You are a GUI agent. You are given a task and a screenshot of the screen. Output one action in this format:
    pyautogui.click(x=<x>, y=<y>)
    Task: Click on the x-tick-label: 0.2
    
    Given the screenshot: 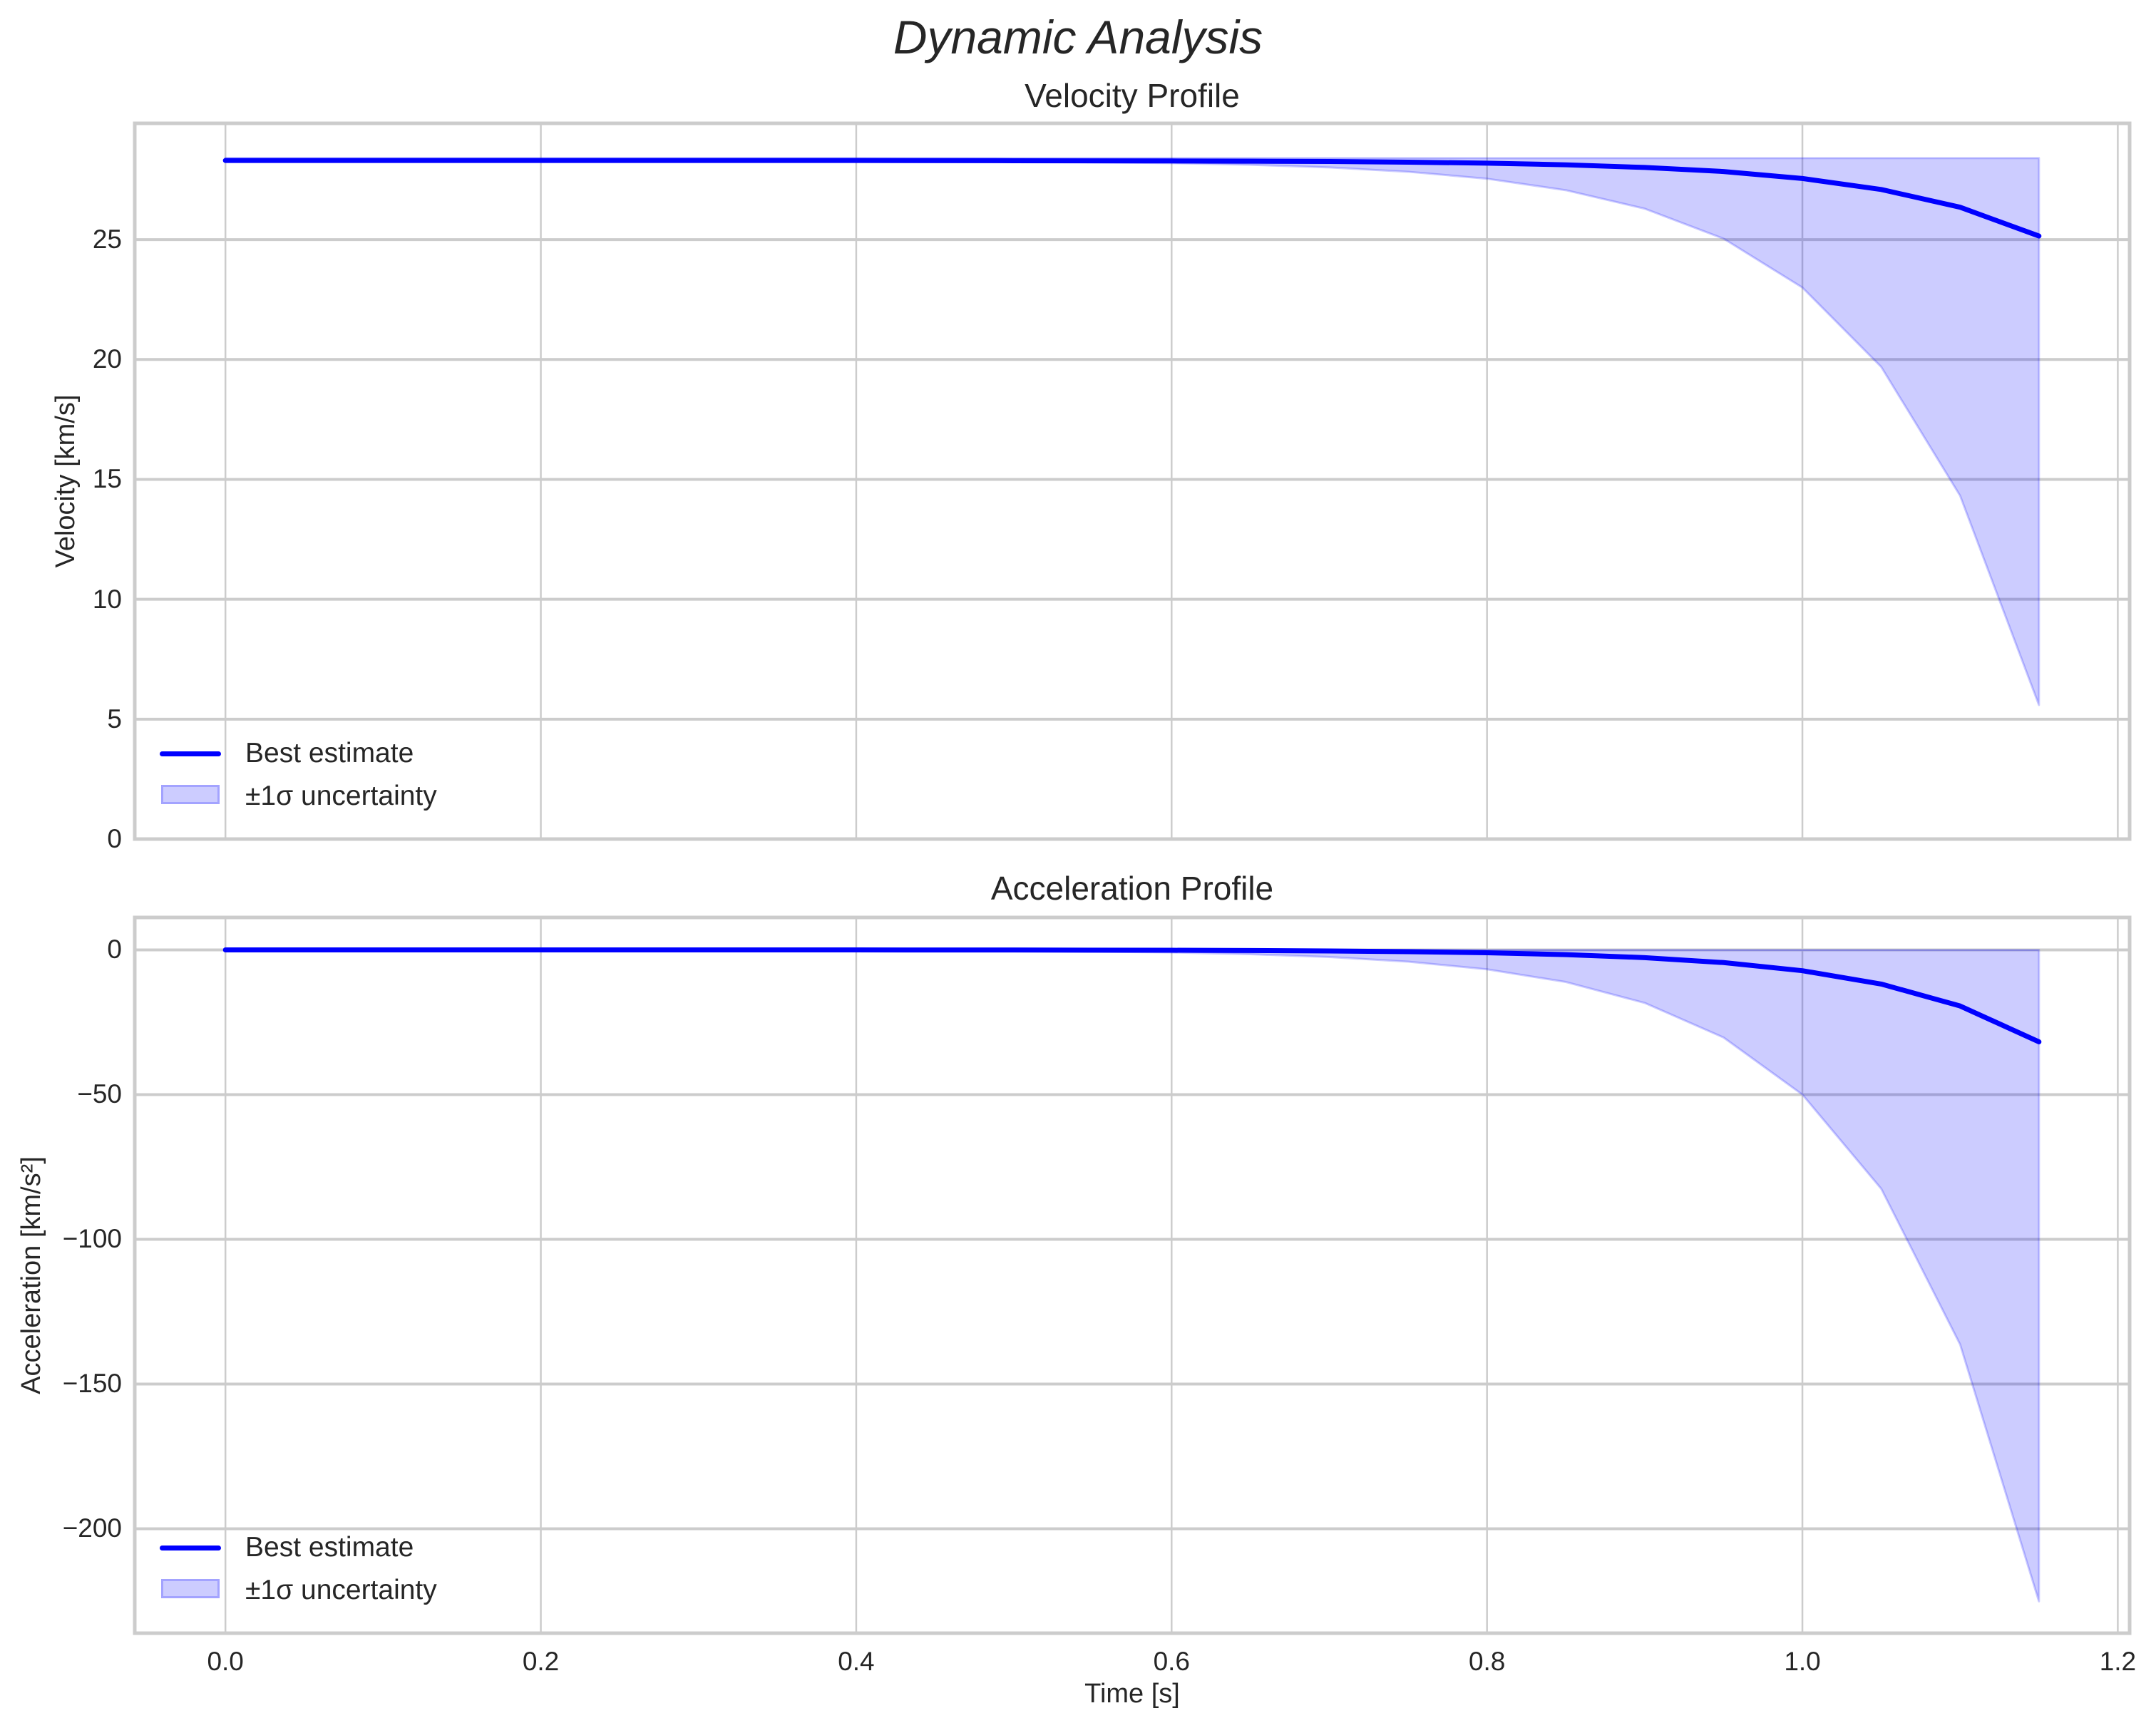 What is the action you would take?
    pyautogui.click(x=541, y=1661)
    